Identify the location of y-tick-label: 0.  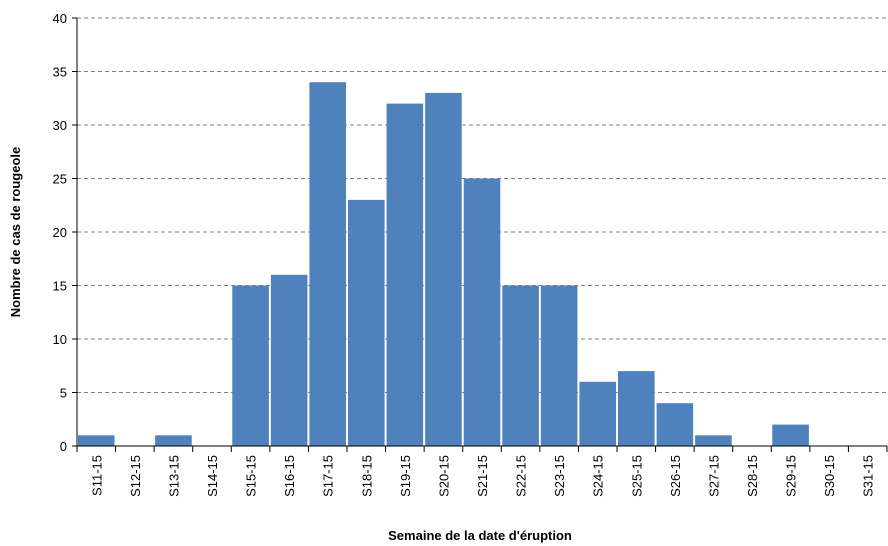
(63, 446).